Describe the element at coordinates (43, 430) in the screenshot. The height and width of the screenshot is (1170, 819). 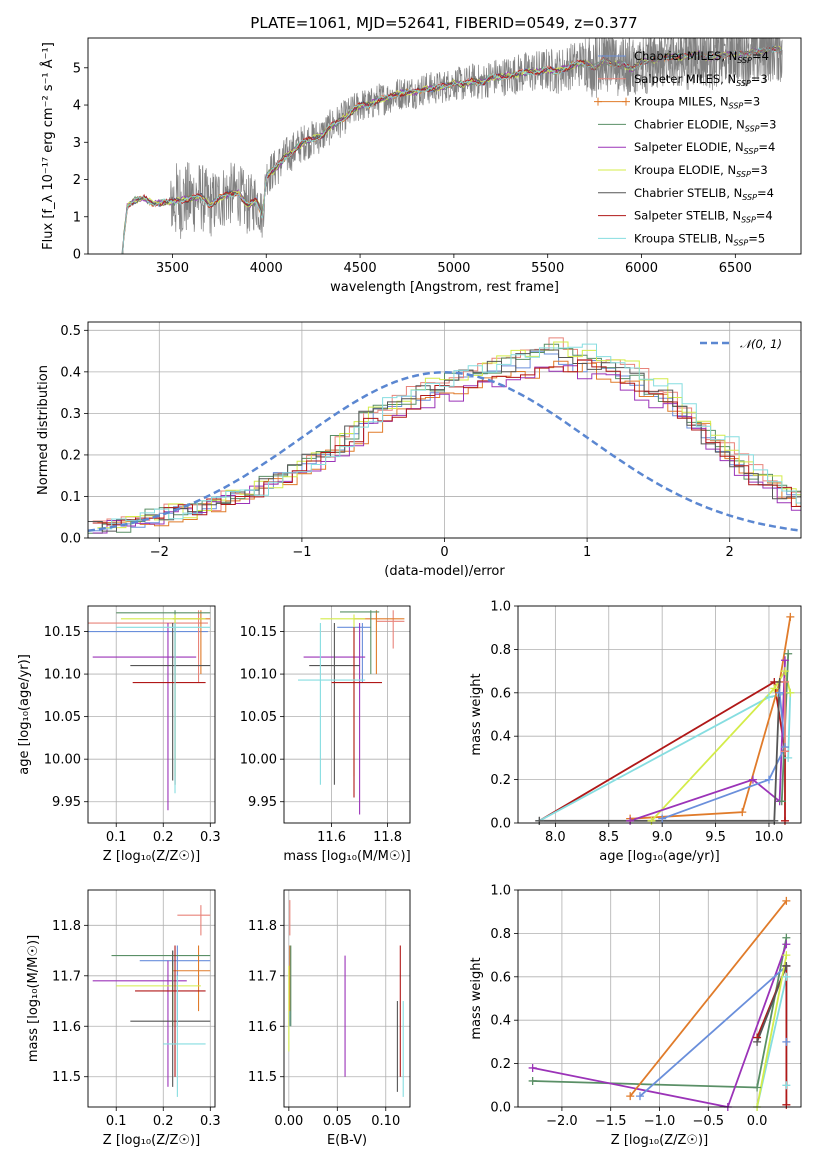
I see `y-axis-label: Normed distribution` at that location.